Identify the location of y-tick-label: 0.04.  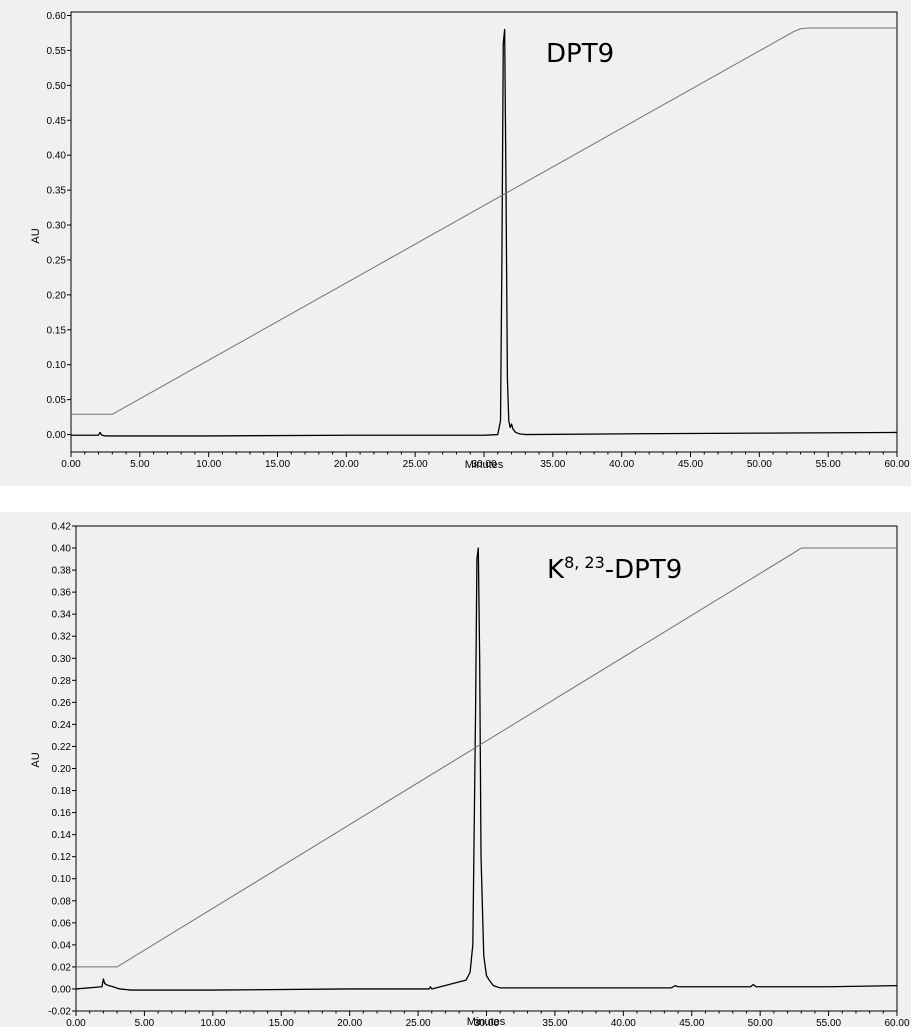
(62, 945).